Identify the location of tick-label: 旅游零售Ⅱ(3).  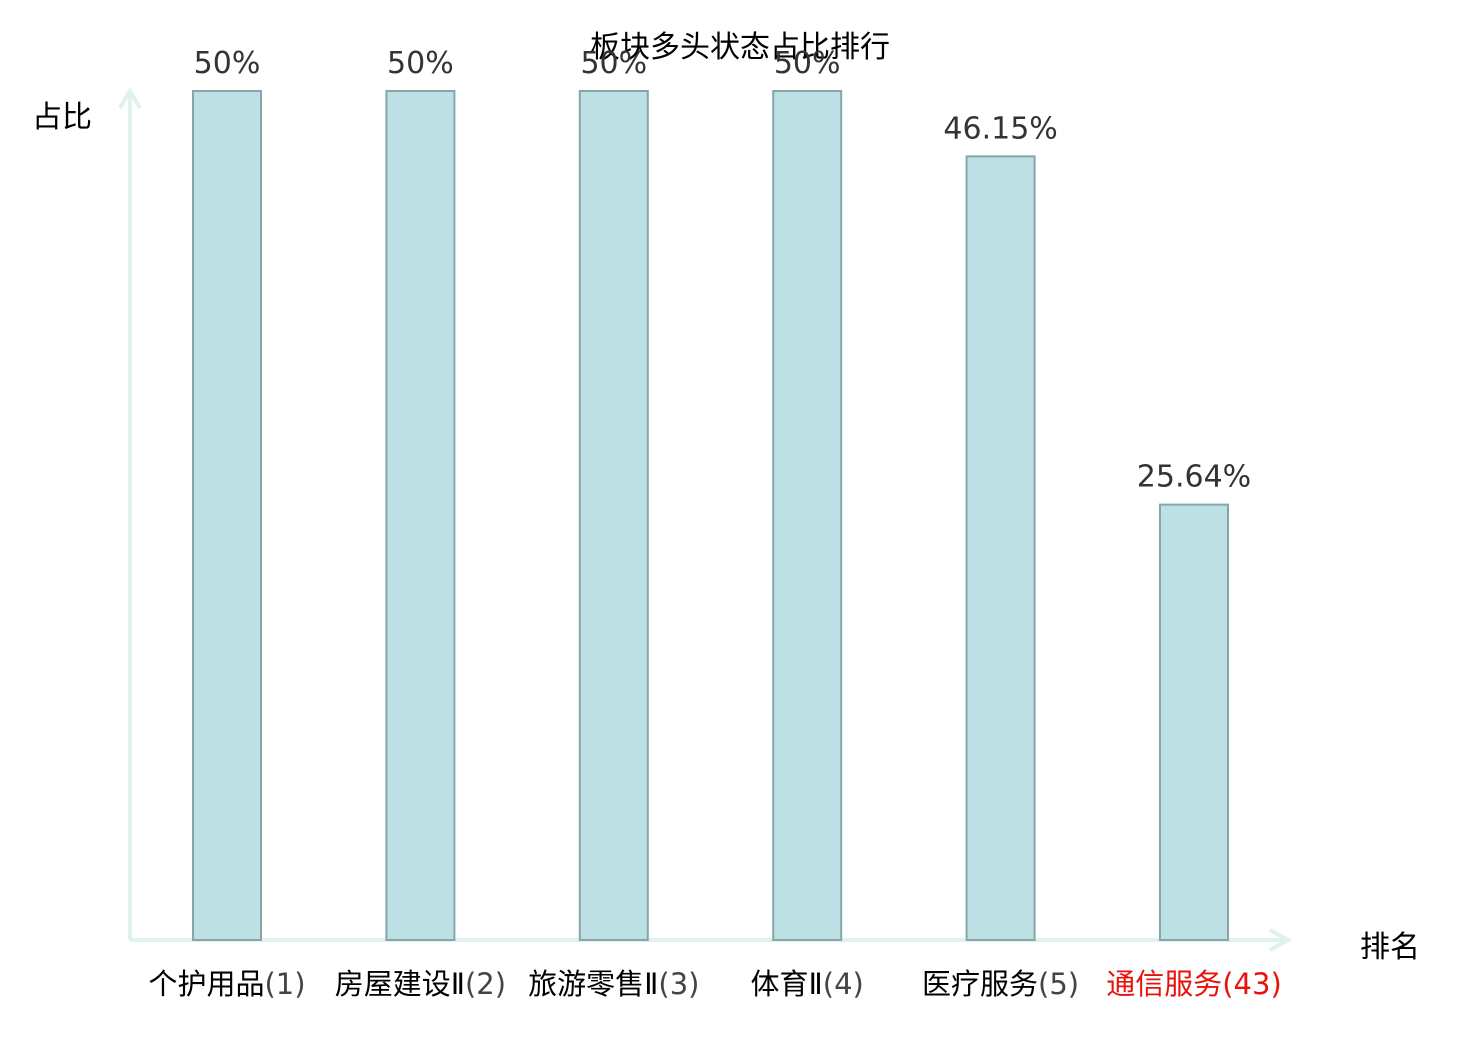
(613, 984).